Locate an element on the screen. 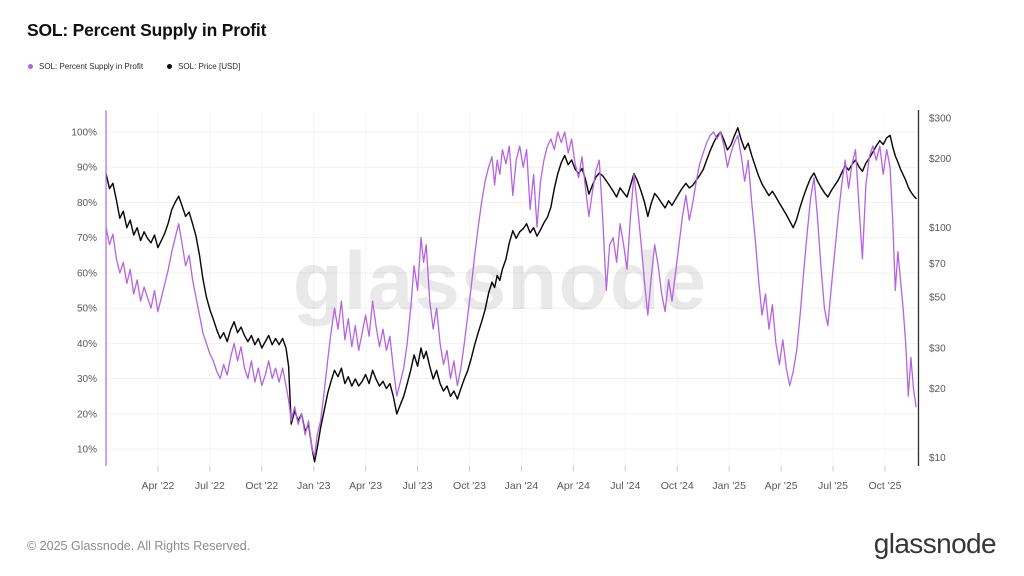  glassnode-logo: glassnode is located at coordinates (935, 543).